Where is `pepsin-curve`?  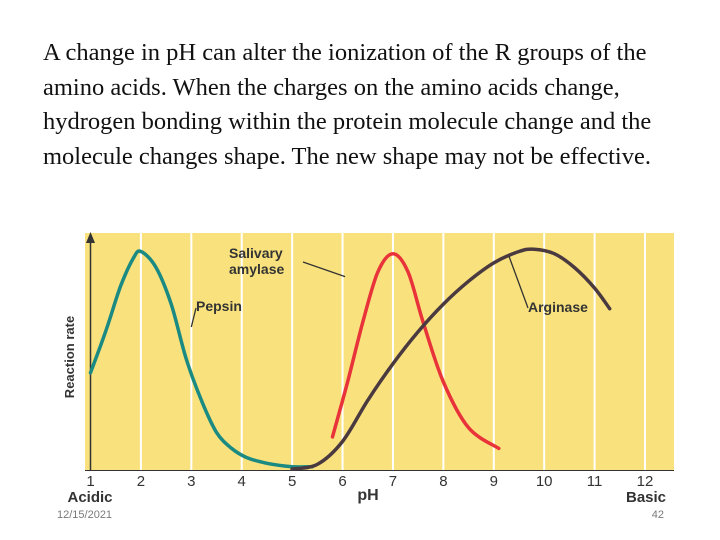 pepsin-curve is located at coordinates (201, 359).